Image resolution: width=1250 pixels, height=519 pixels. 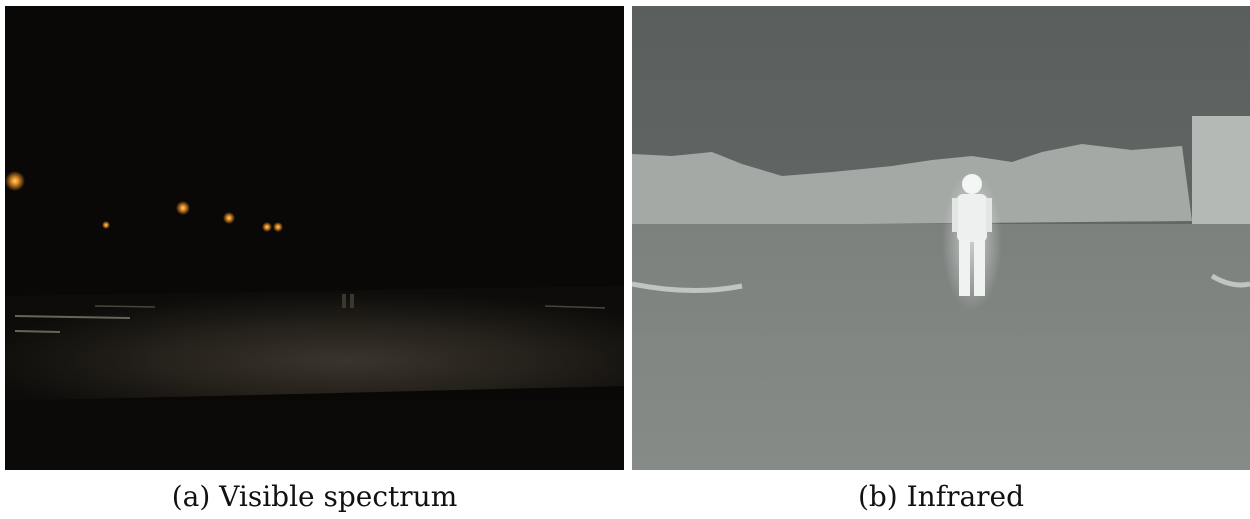 I want to click on caption-infrared: (b) Infrared, so click(x=941, y=496).